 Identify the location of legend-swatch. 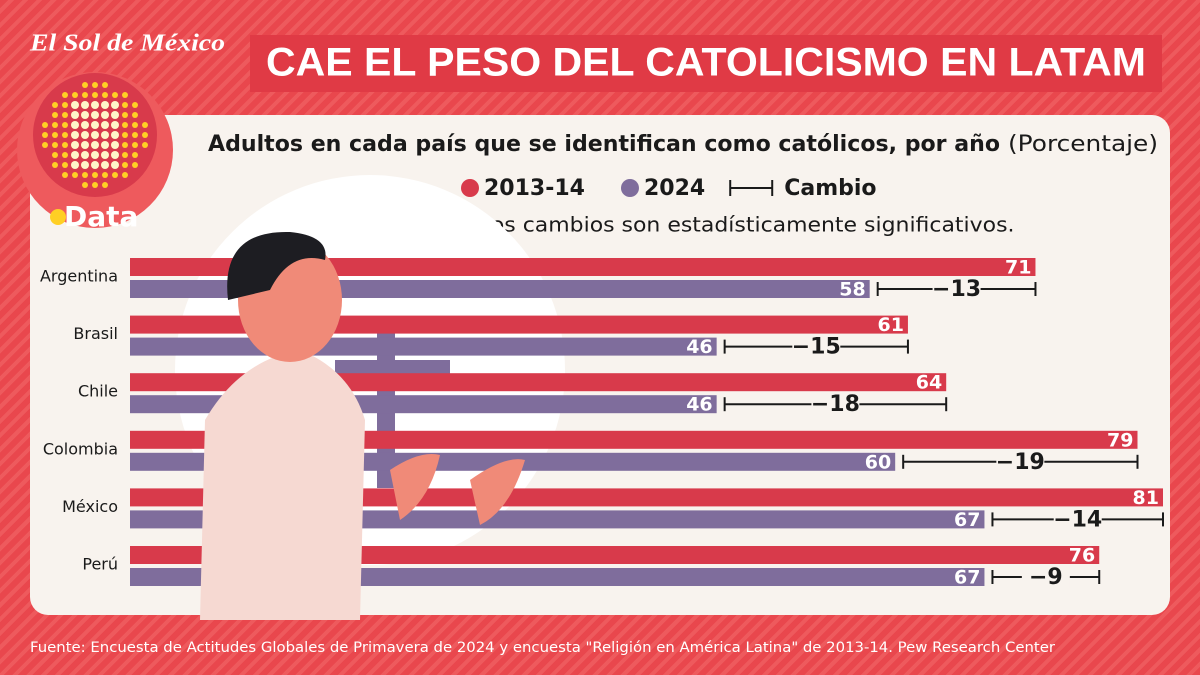
(470, 188).